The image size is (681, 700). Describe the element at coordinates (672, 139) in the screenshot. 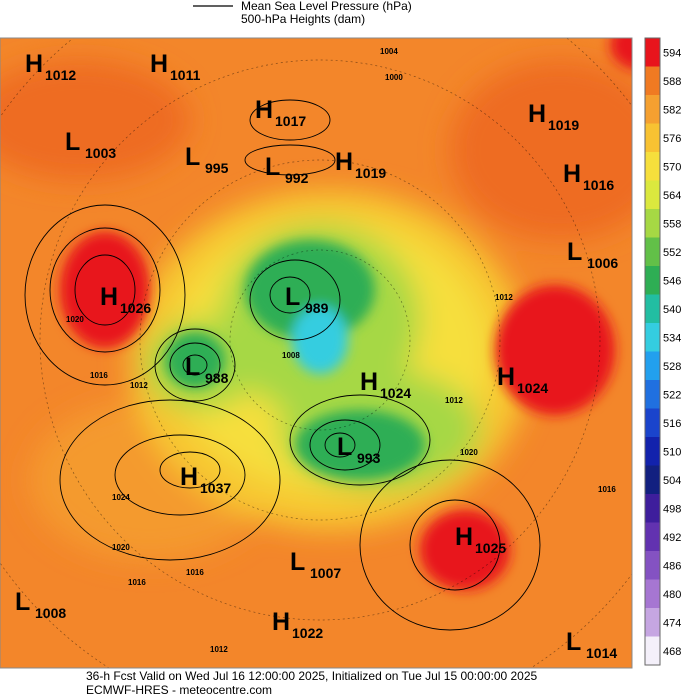

I see `colorbar-label: 576` at that location.